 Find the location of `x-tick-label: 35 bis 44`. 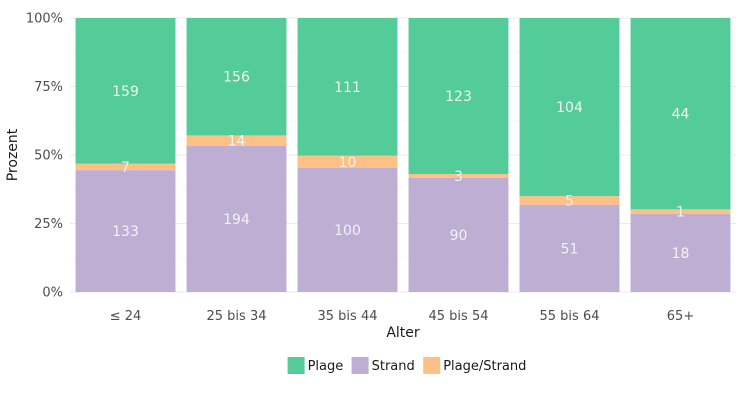

x-tick-label: 35 bis 44 is located at coordinates (348, 316).